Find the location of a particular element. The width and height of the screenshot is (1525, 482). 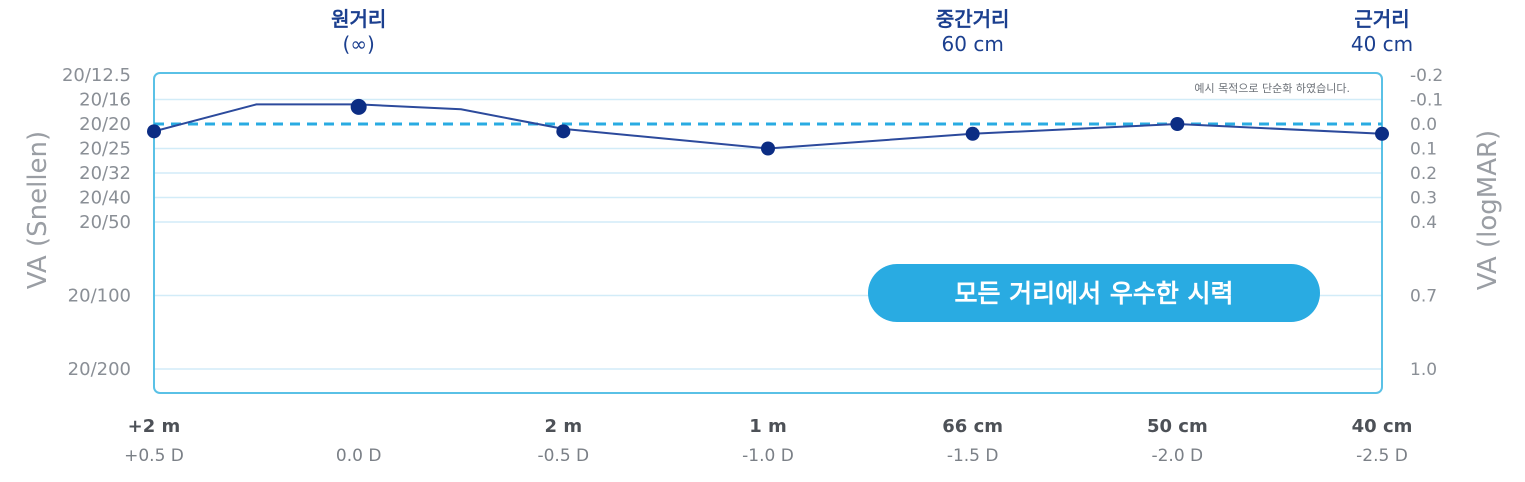

left-tick-label: 20/20 is located at coordinates (105, 124).